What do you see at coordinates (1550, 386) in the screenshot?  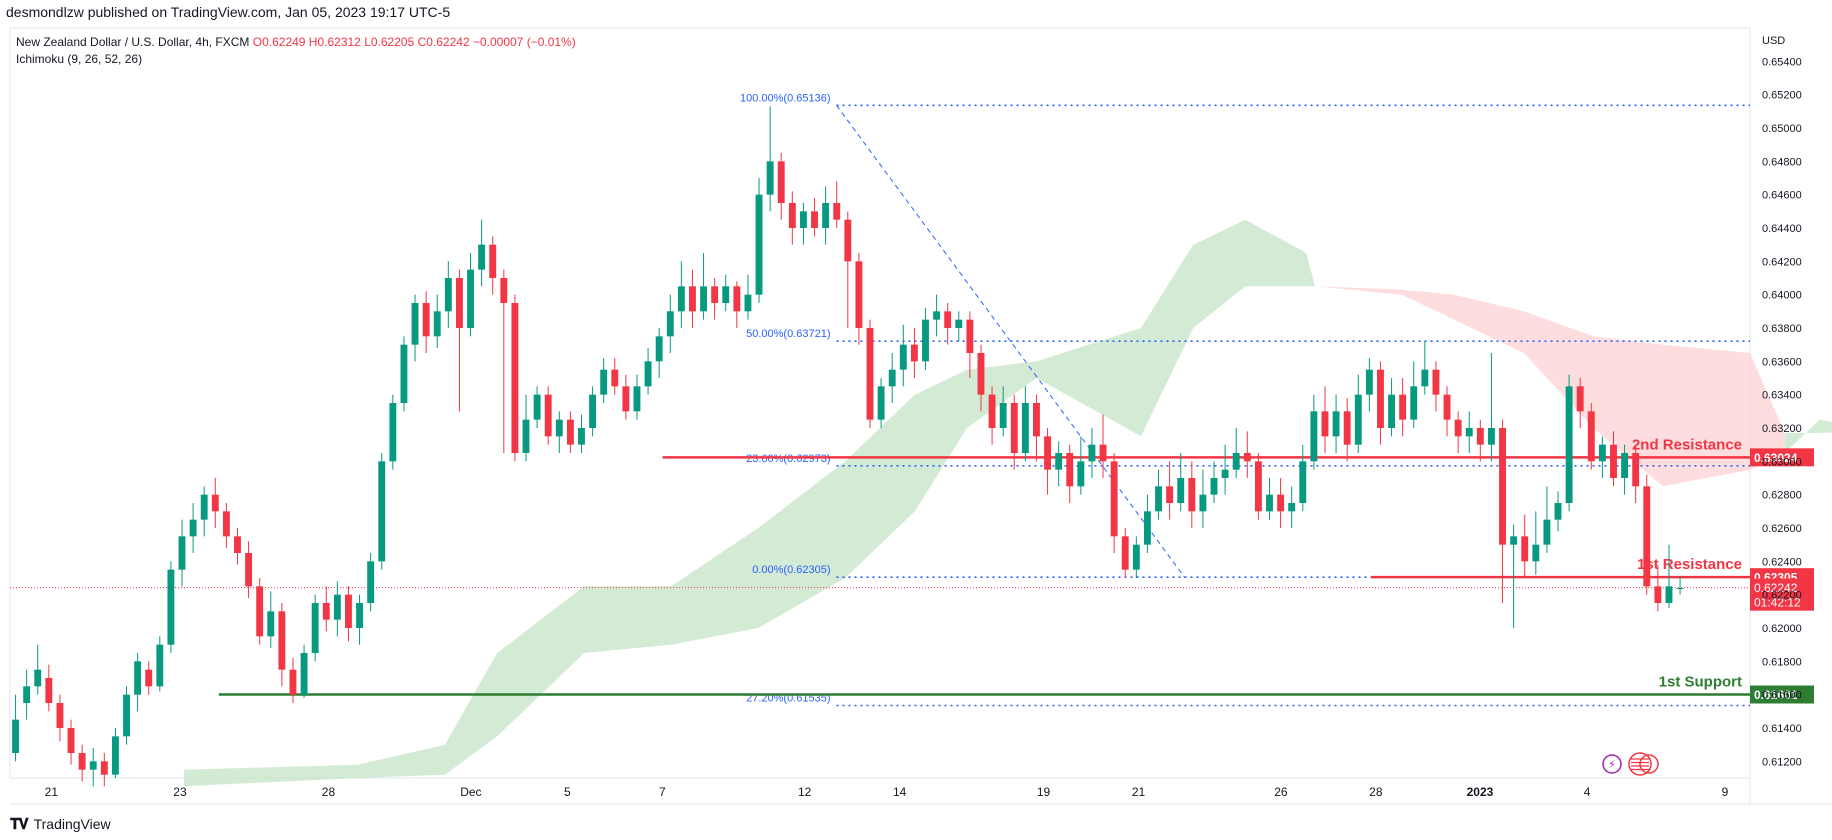 I see `ichimoku-cloud-segment` at bounding box center [1550, 386].